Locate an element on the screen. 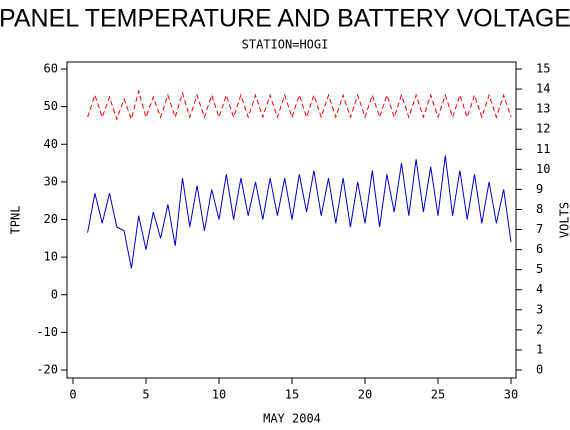 This screenshot has height=430, width=570. x-axis-label: MAY 2004 is located at coordinates (292, 419).